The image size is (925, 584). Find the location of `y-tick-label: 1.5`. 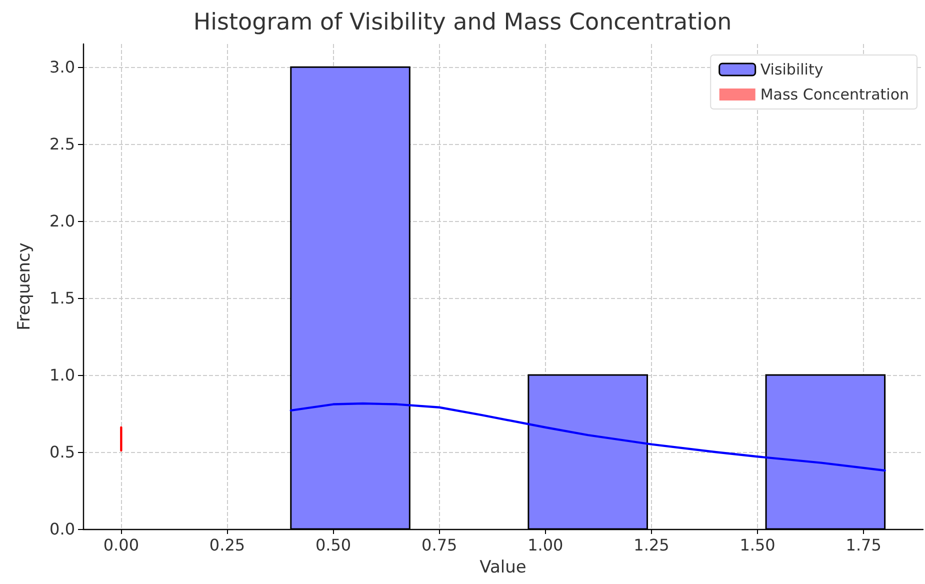

y-tick-label: 1.5 is located at coordinates (62, 298).